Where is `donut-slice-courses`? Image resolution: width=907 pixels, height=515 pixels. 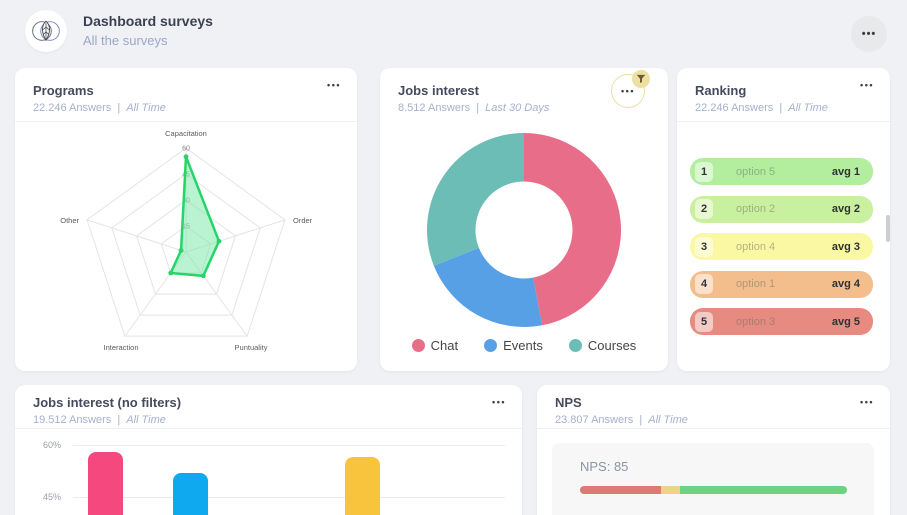 donut-slice-courses is located at coordinates (475, 199).